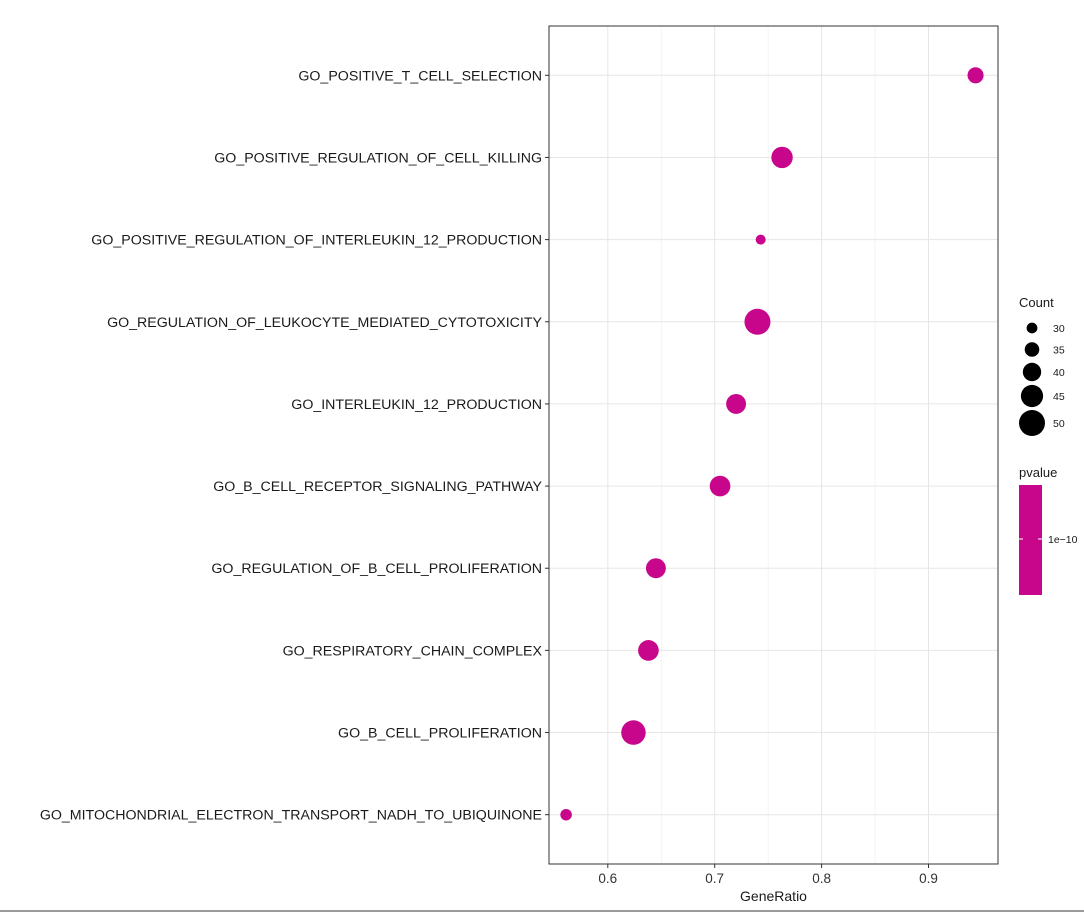 This screenshot has width=1084, height=917. What do you see at coordinates (773, 896) in the screenshot?
I see `x-axis-title: GeneRatio` at bounding box center [773, 896].